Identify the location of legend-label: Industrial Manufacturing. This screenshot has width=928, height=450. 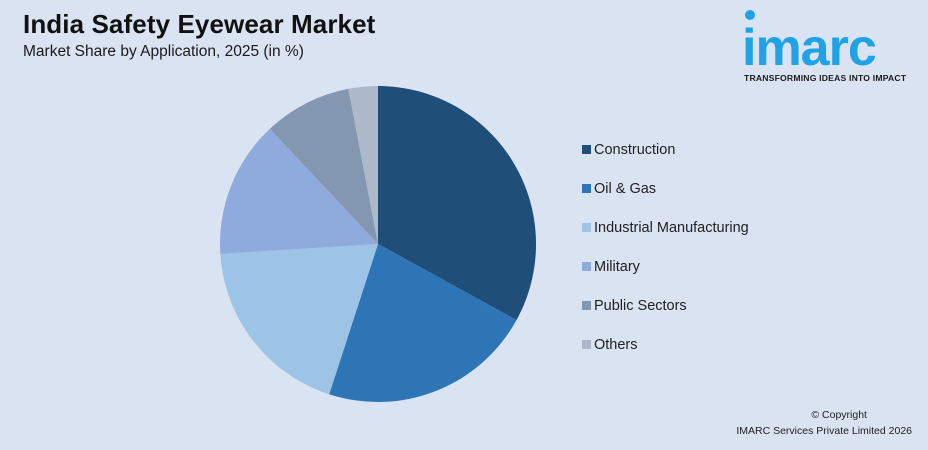
(671, 227).